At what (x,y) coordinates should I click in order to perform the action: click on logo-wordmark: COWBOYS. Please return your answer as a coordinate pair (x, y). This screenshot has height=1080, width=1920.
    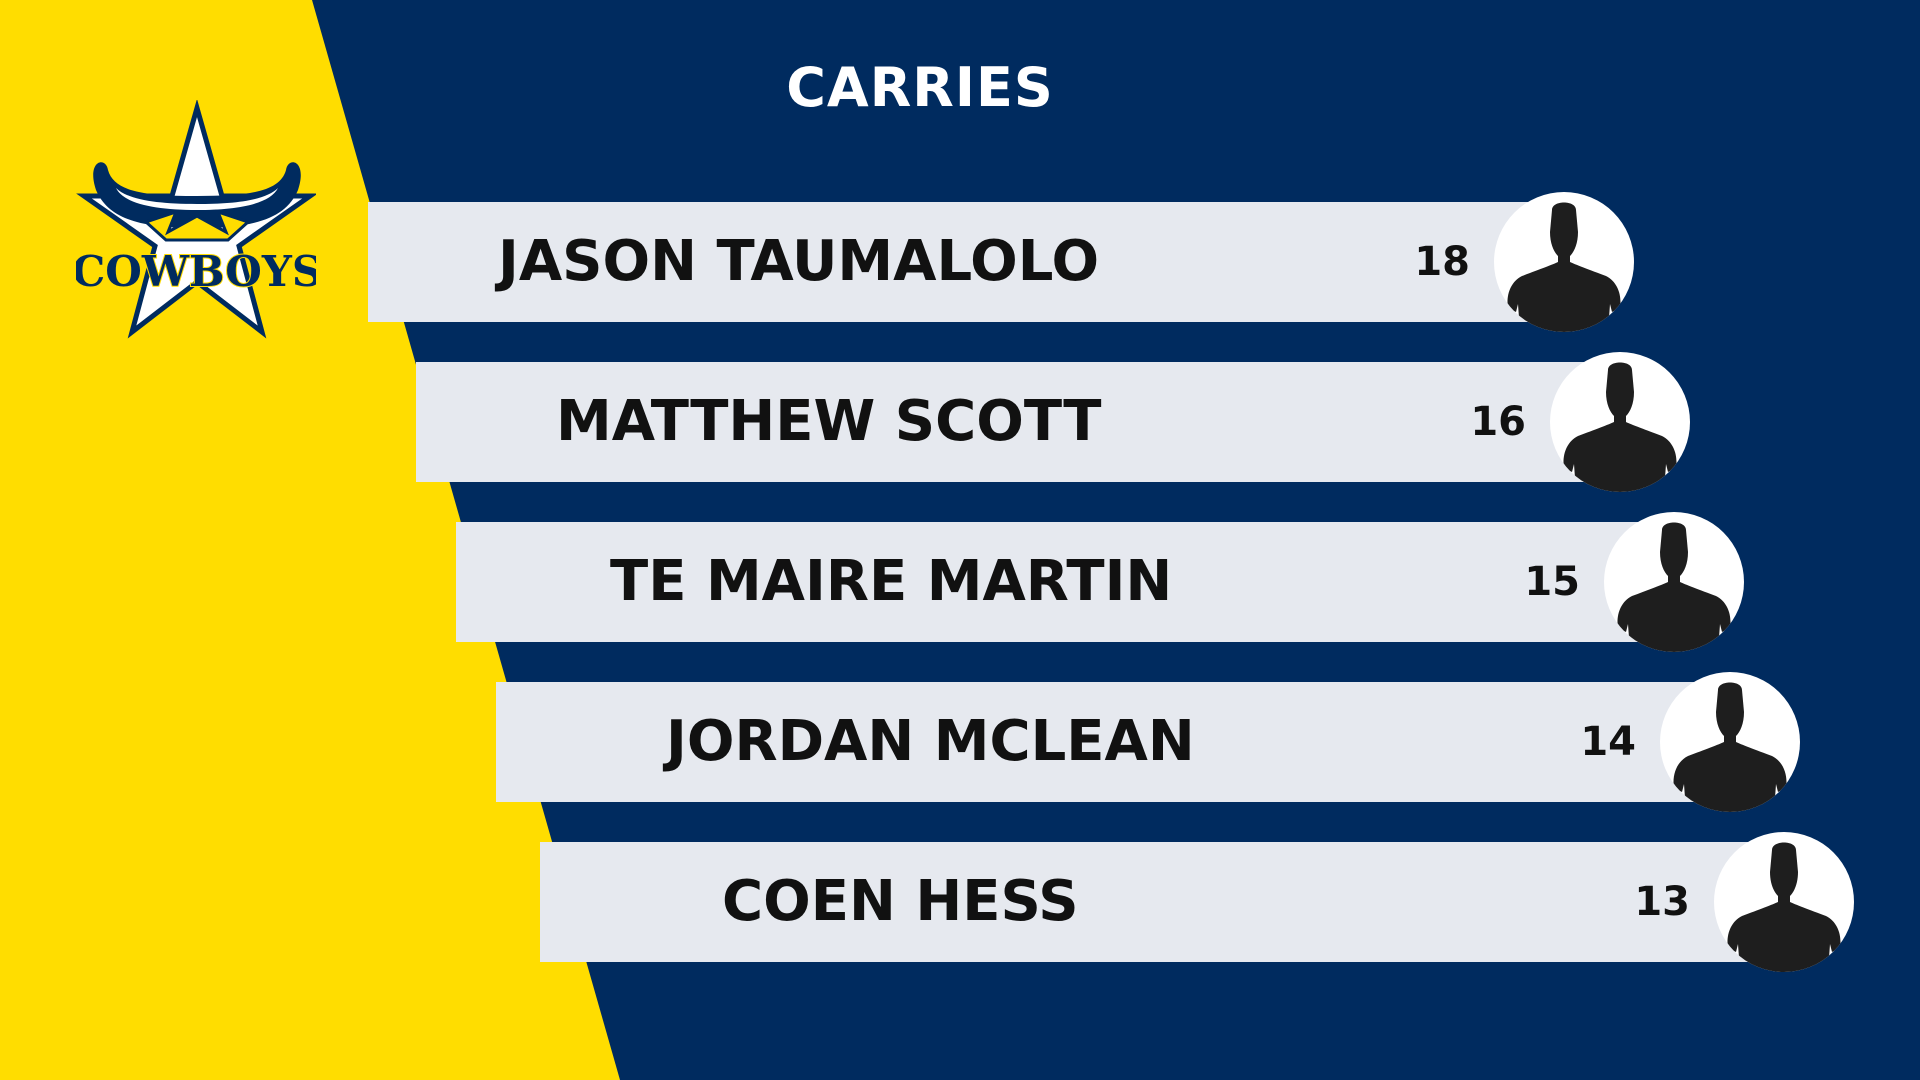
    Looking at the image, I should click on (196, 271).